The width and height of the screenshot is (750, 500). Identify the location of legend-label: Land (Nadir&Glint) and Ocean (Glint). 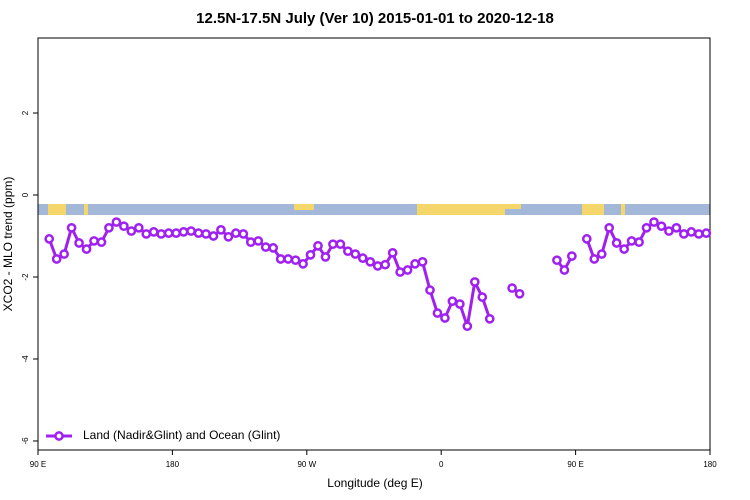
(181, 435).